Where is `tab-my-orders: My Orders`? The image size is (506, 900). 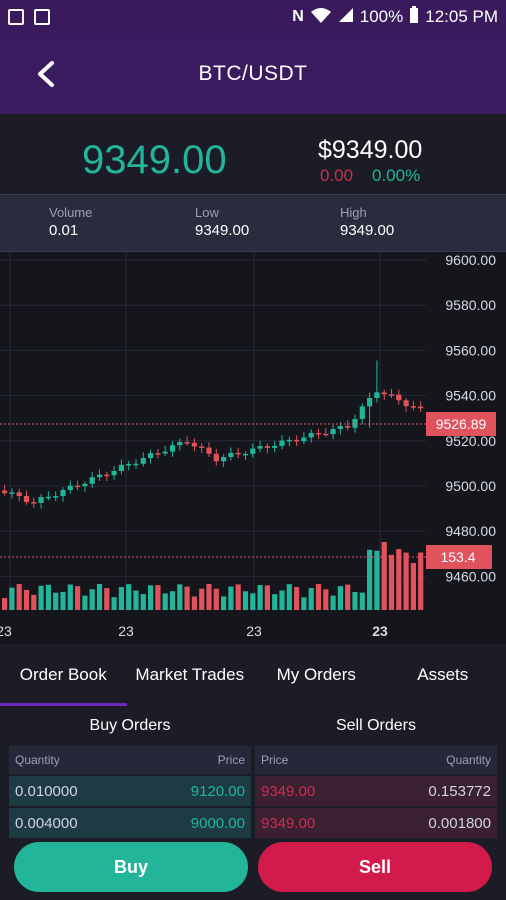 tab-my-orders: My Orders is located at coordinates (316, 674).